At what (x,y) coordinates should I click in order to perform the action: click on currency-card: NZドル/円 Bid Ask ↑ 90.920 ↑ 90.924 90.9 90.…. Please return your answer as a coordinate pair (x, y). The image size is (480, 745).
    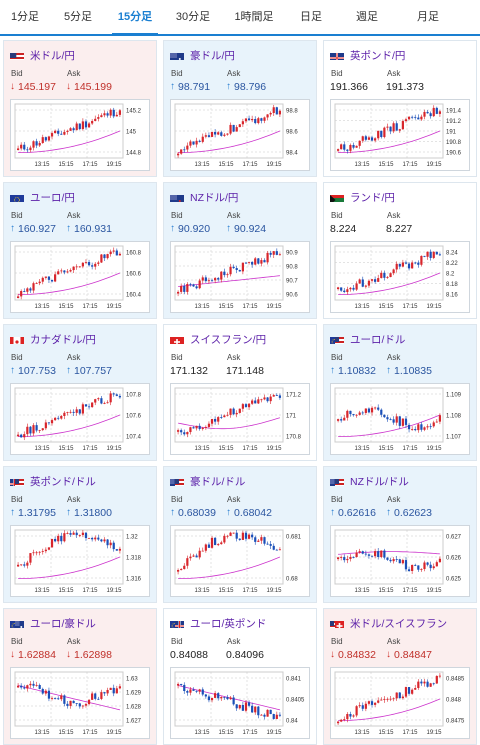
    Looking at the image, I should click on (240, 250).